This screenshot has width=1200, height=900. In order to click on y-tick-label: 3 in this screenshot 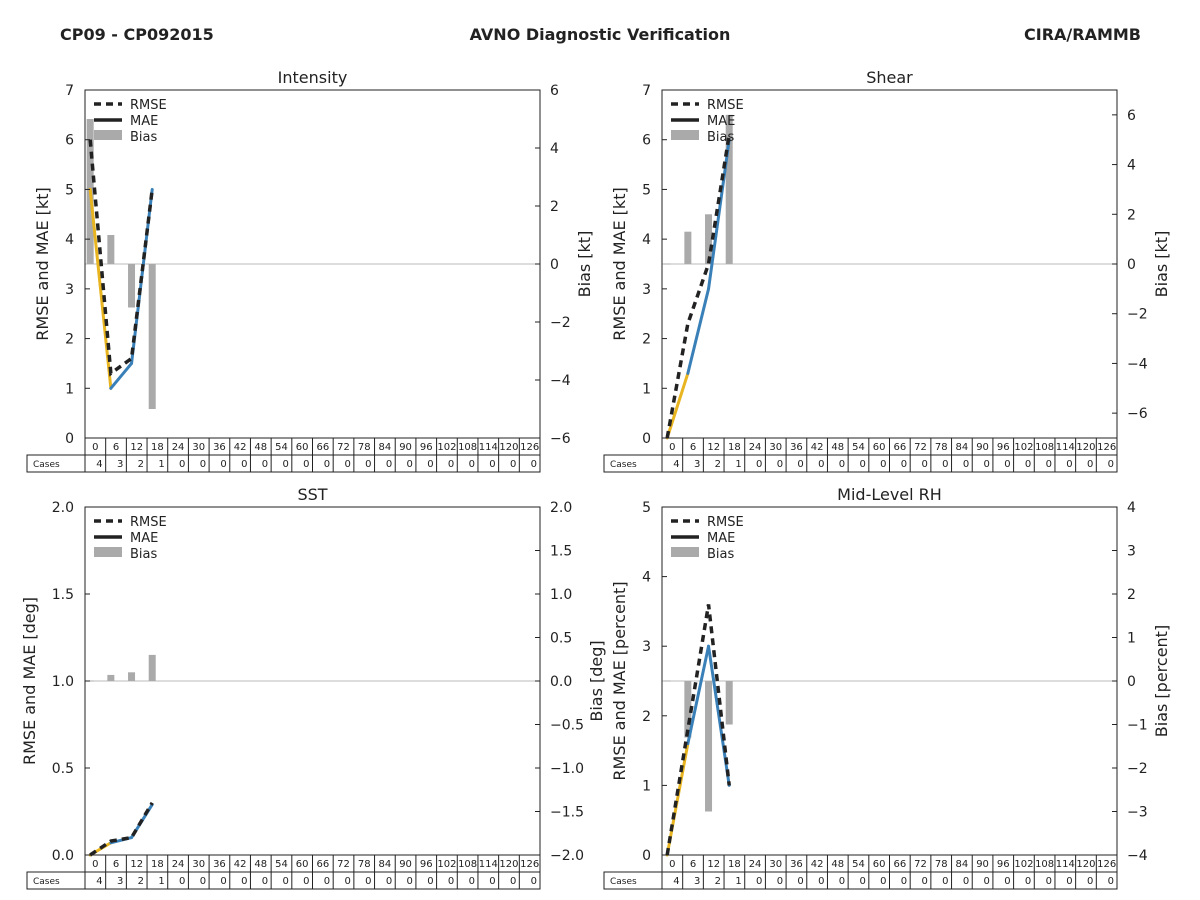, I will do `click(646, 290)`.